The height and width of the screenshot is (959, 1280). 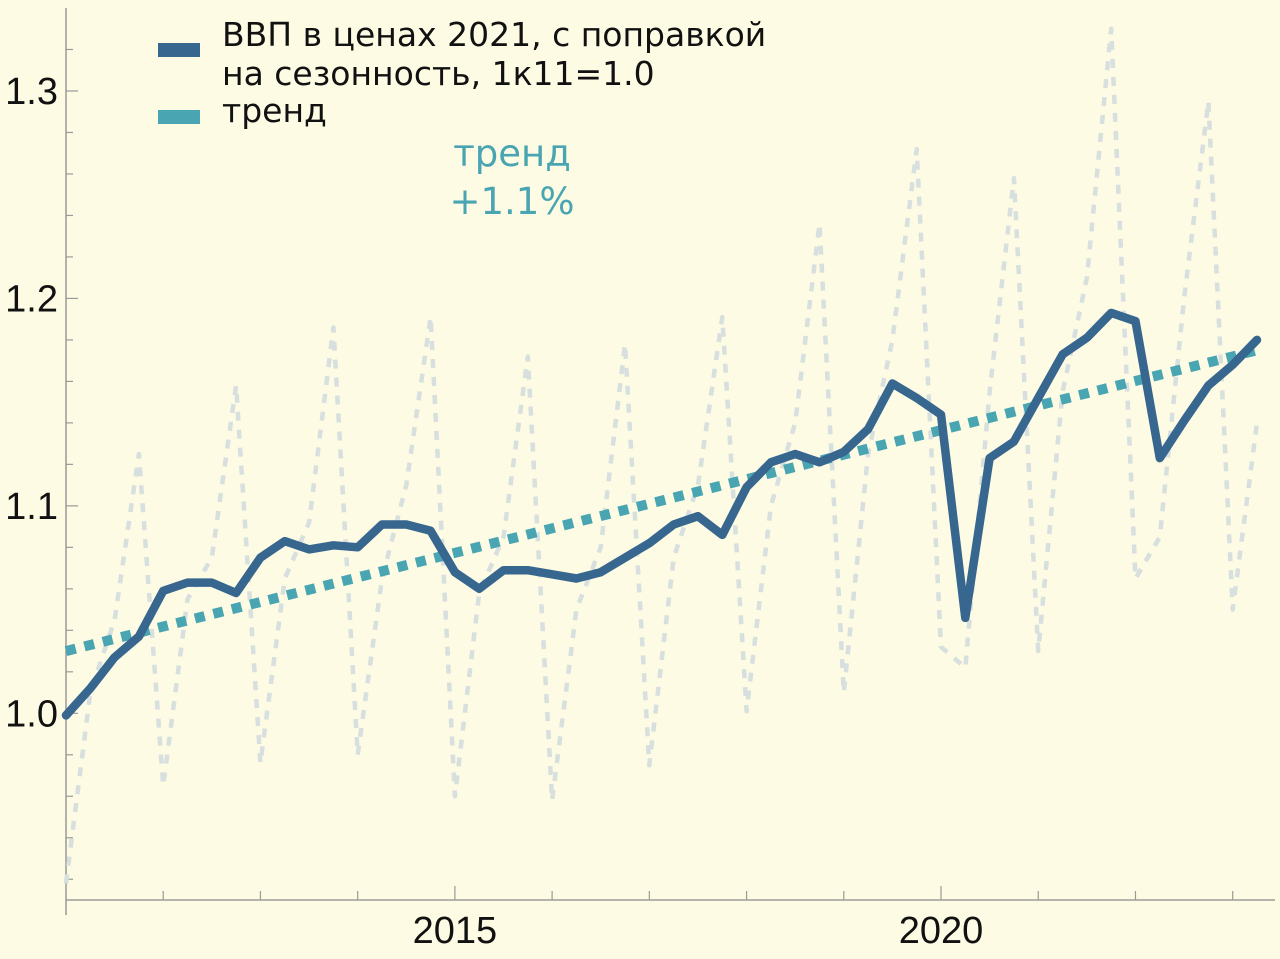 I want to click on trend-annotation-value: +1.1%, so click(x=511, y=201).